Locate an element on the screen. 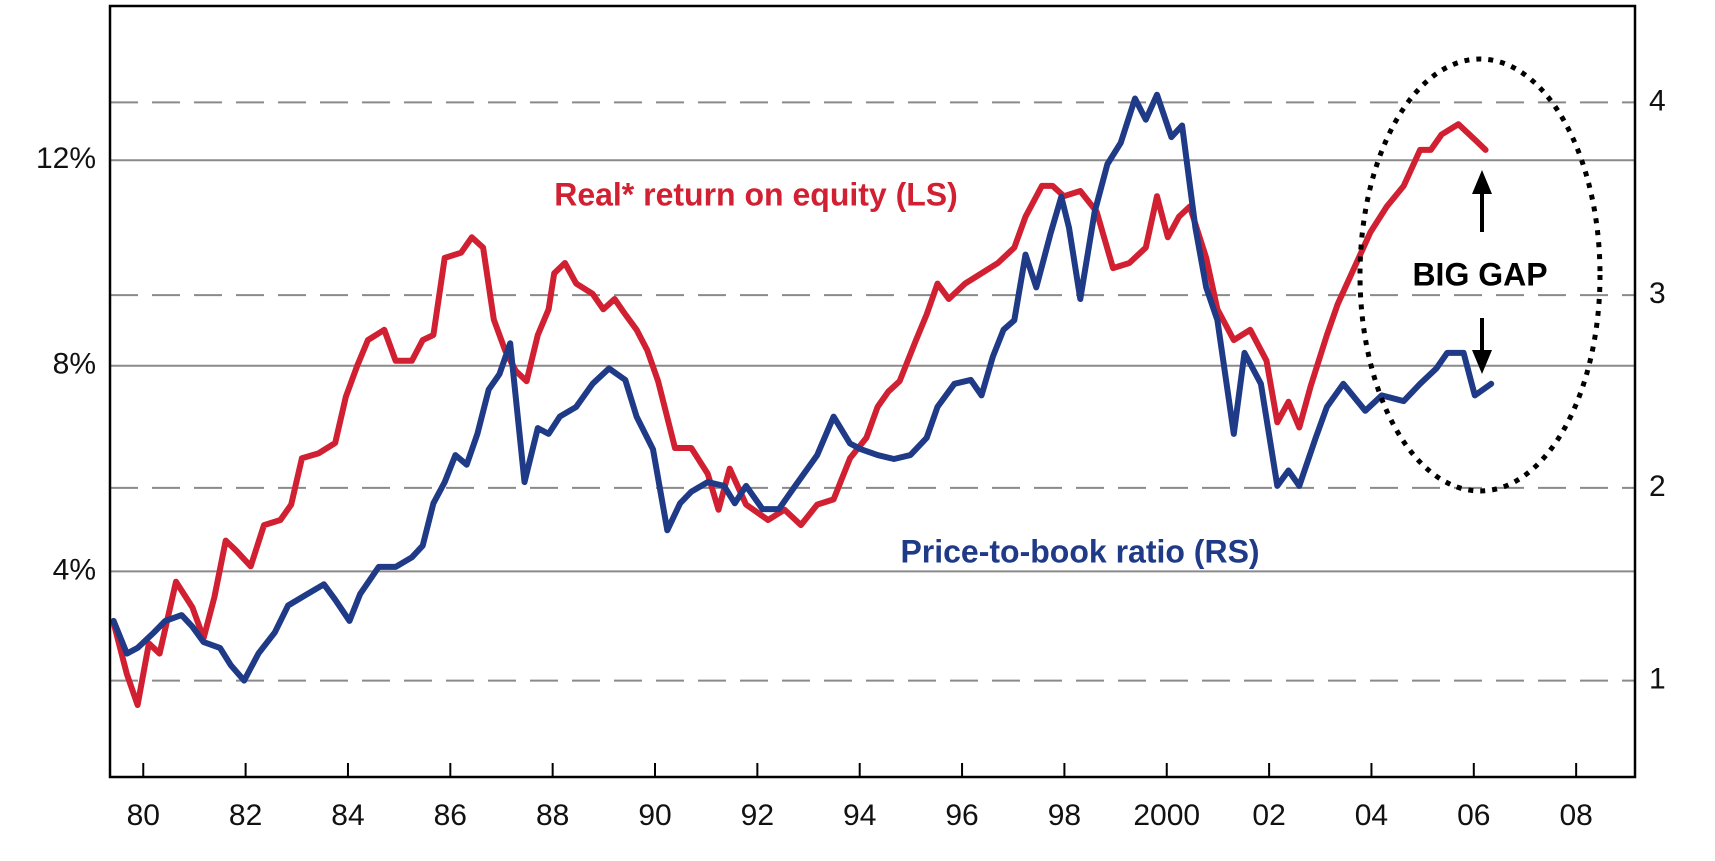 This screenshot has width=1715, height=861. x-tick-label: 06 is located at coordinates (1473, 815).